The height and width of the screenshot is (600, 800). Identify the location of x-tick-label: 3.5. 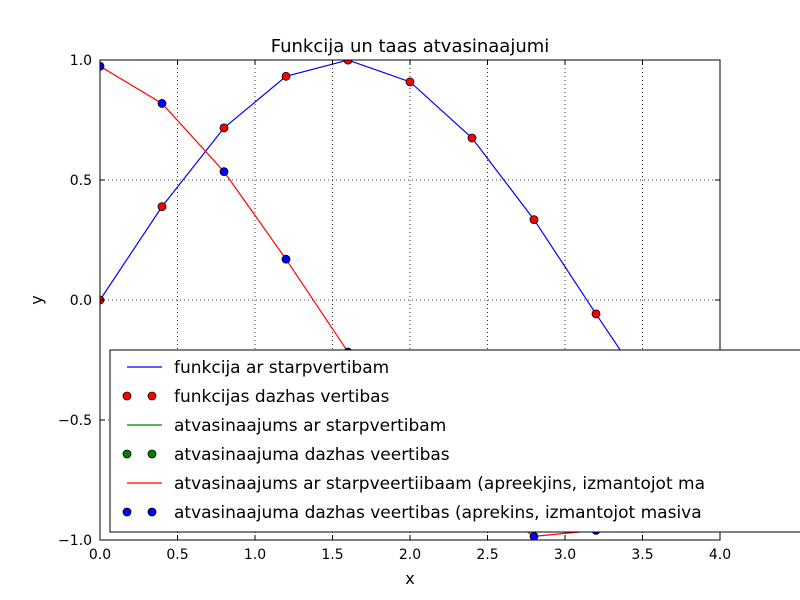
(642, 555).